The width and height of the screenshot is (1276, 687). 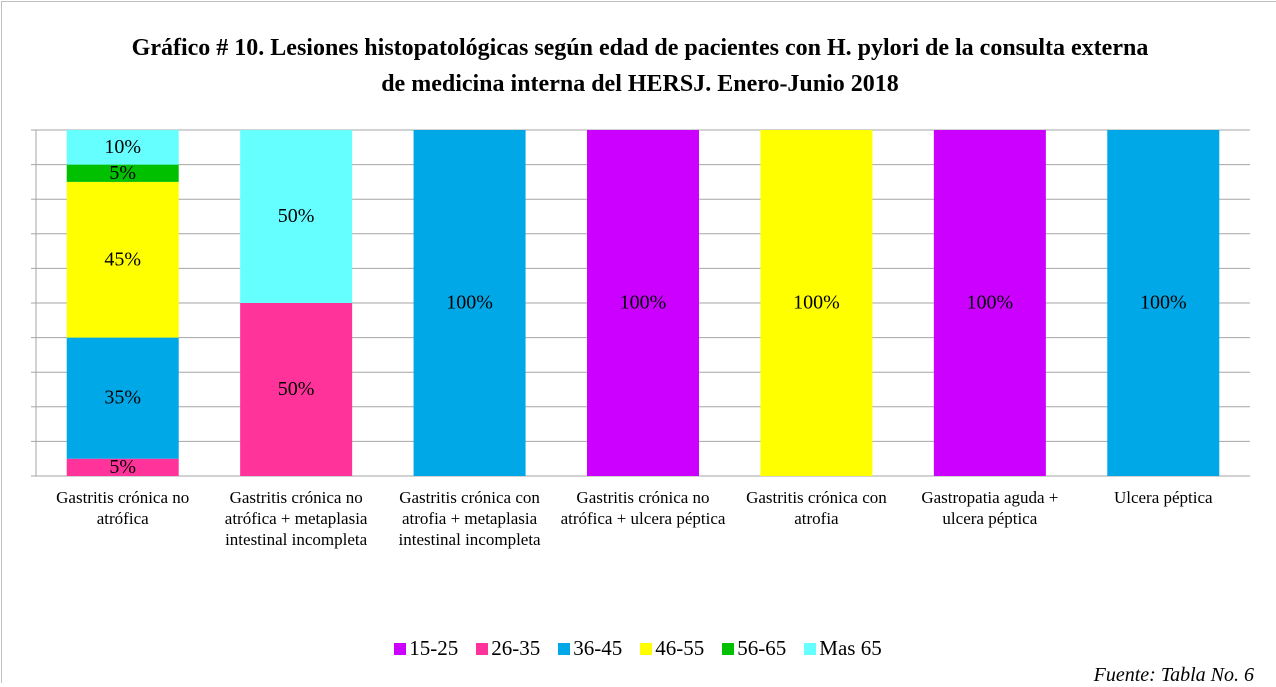 I want to click on x-tick-label: Gastritis crónica con atrofia, so click(x=816, y=508).